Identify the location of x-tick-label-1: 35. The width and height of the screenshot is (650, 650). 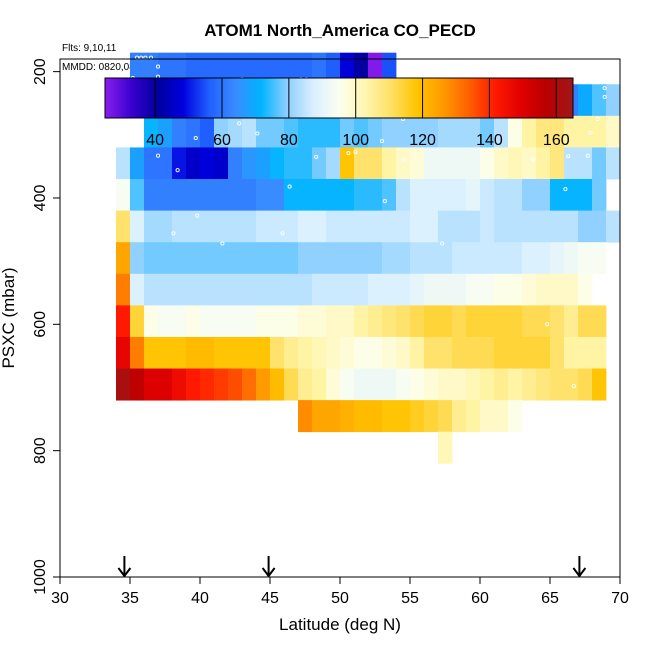
(130, 598).